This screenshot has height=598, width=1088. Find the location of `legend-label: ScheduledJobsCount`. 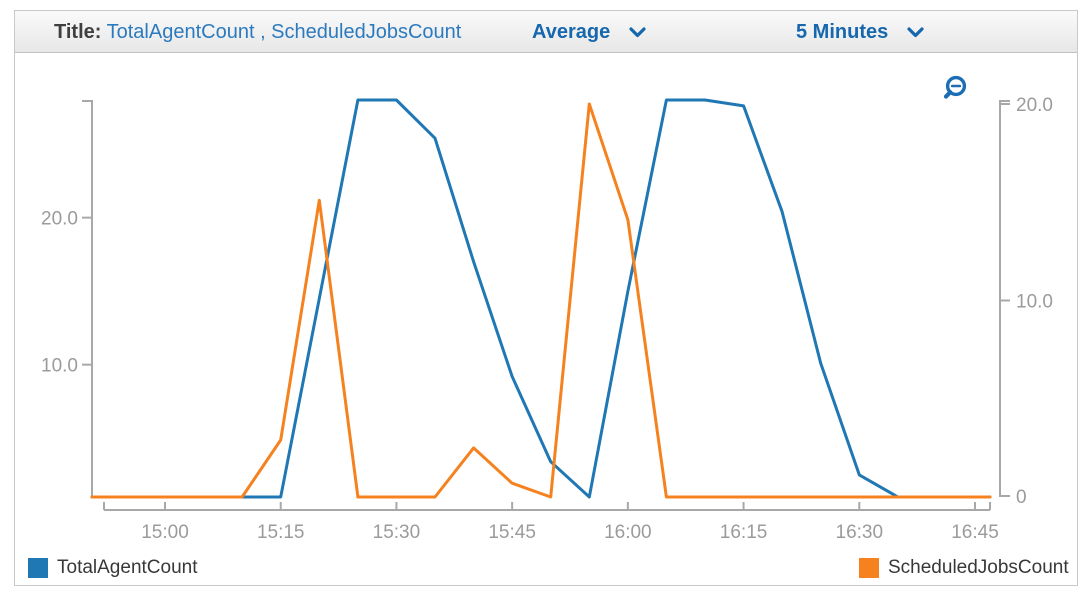

legend-label: ScheduledJobsCount is located at coordinates (978, 567).